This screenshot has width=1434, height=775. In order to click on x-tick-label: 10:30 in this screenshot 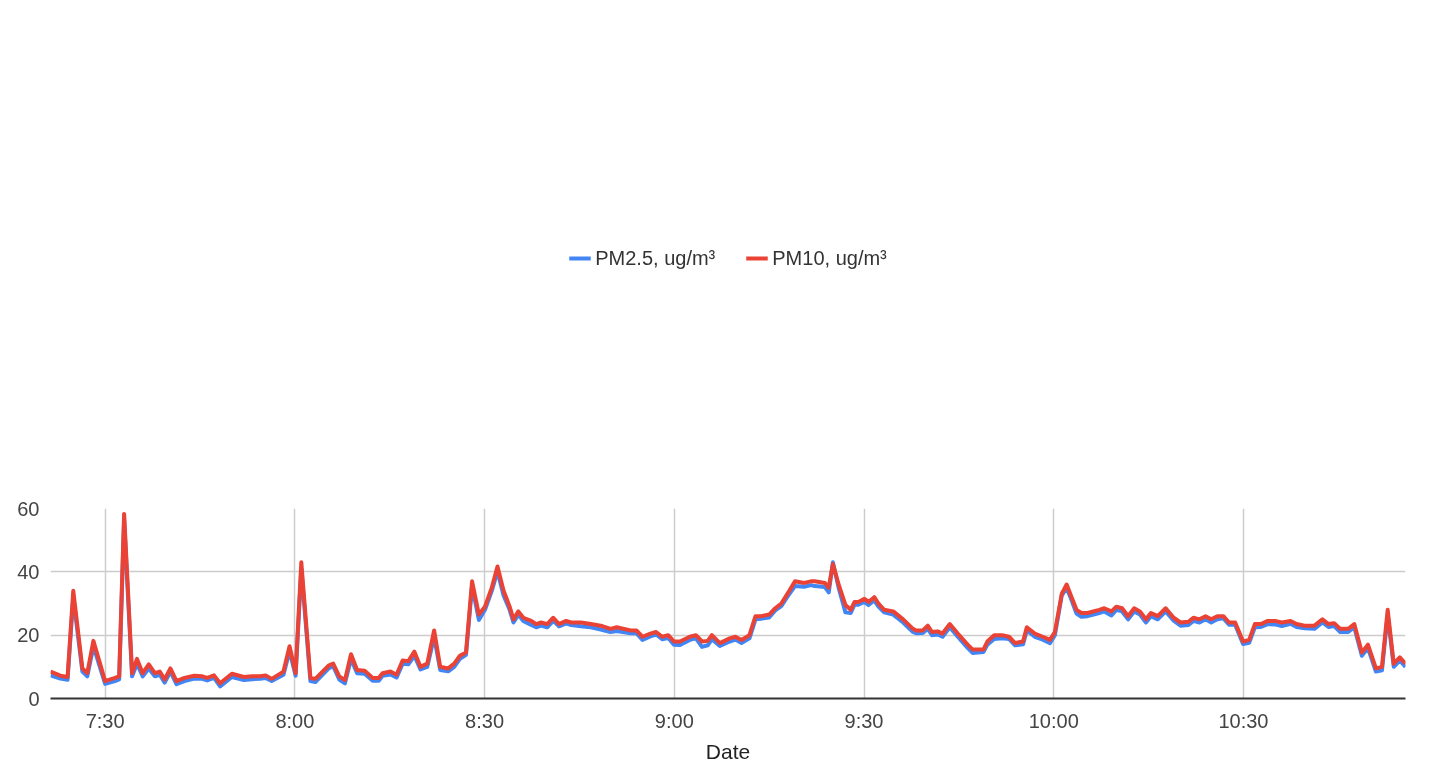, I will do `click(1243, 720)`.